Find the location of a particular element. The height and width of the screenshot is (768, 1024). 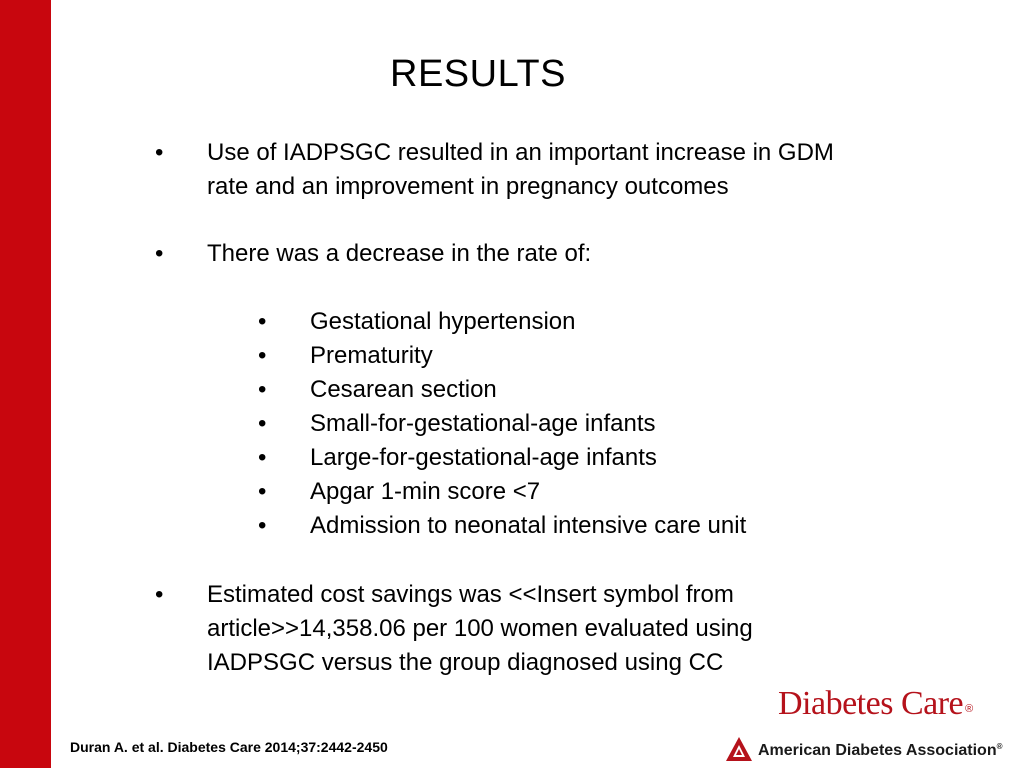

diabetes-care-logo: Diabetes Care ® is located at coordinates (875, 704).